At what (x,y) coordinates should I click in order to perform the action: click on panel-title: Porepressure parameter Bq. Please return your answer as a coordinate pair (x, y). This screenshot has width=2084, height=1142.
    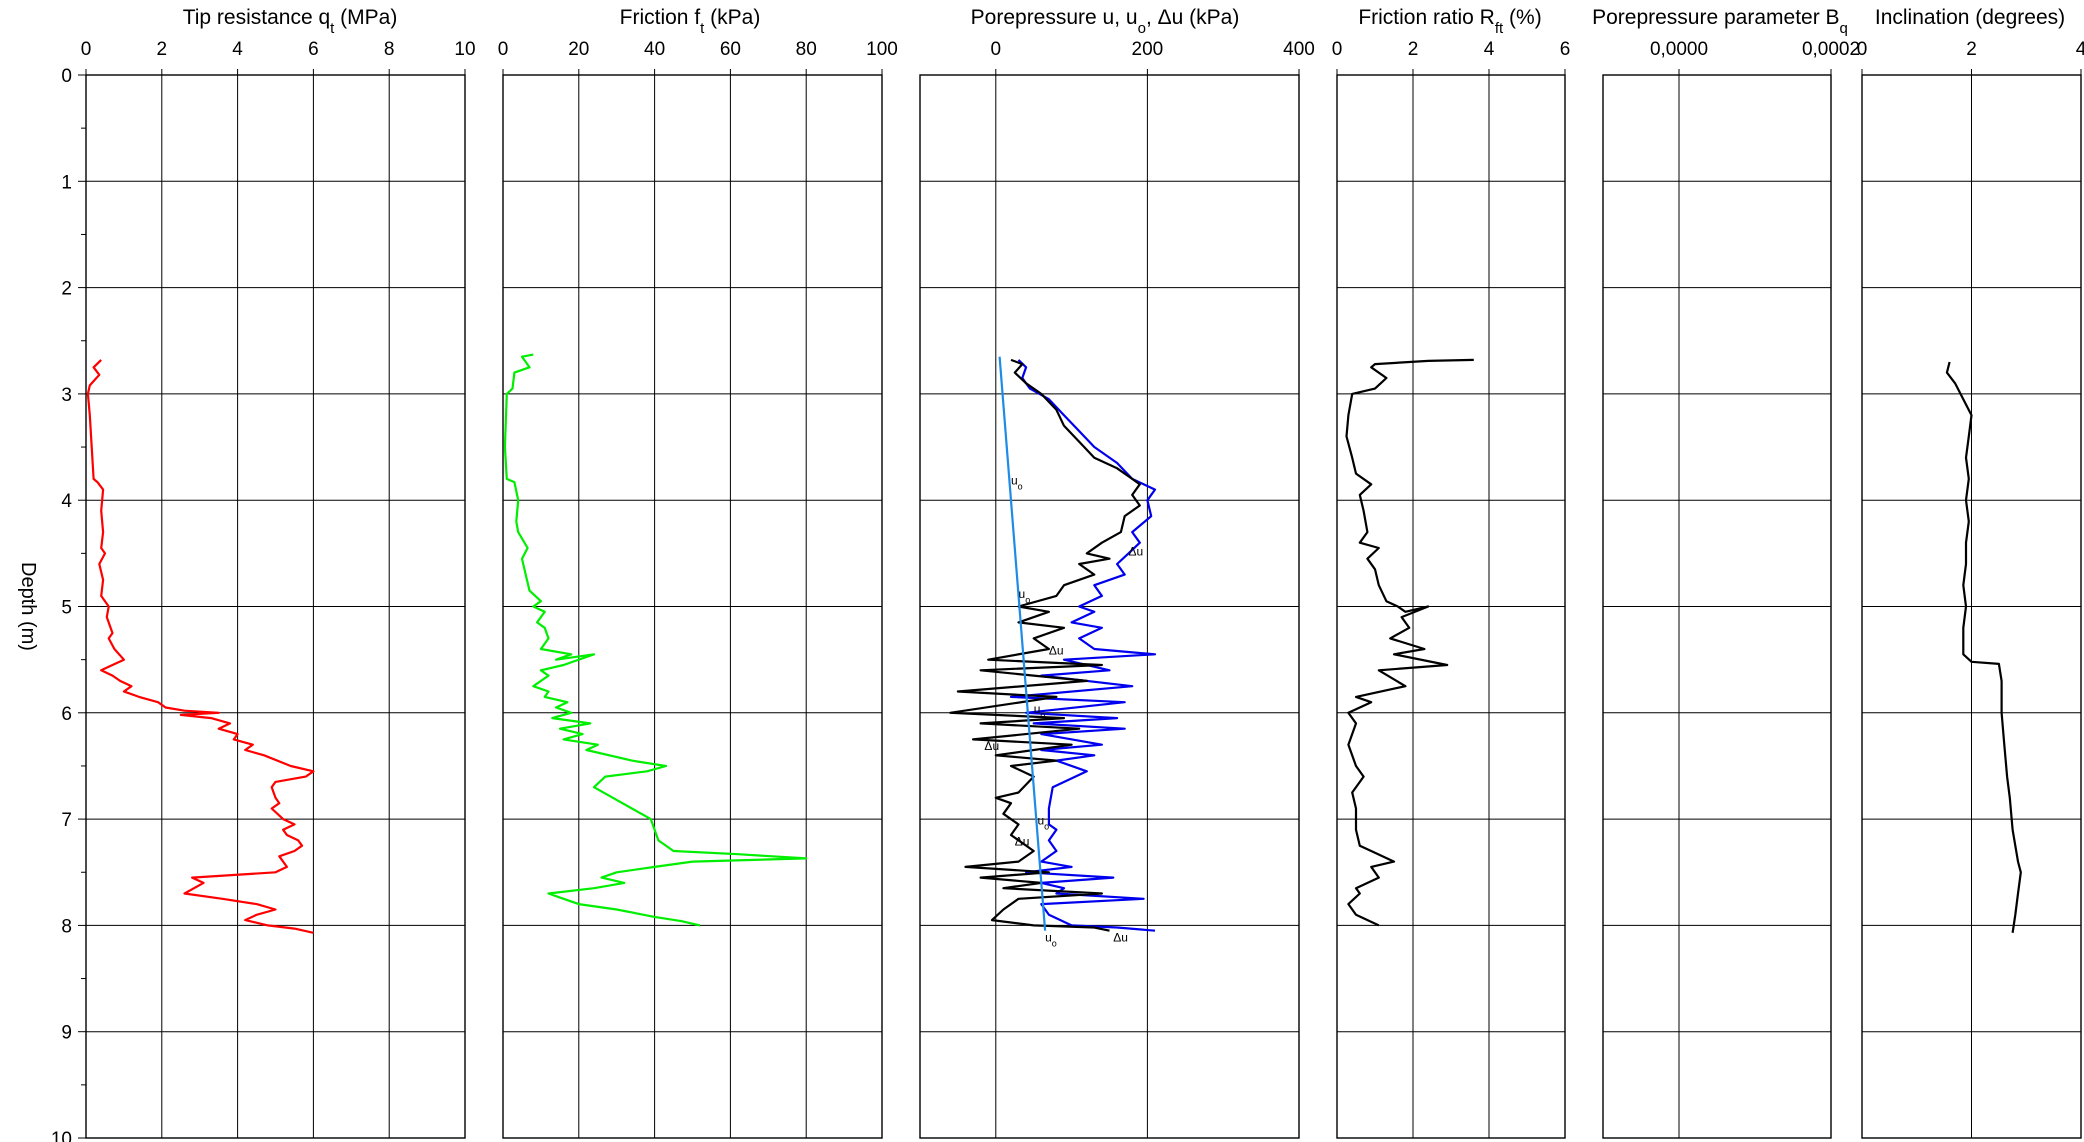
    Looking at the image, I should click on (1720, 21).